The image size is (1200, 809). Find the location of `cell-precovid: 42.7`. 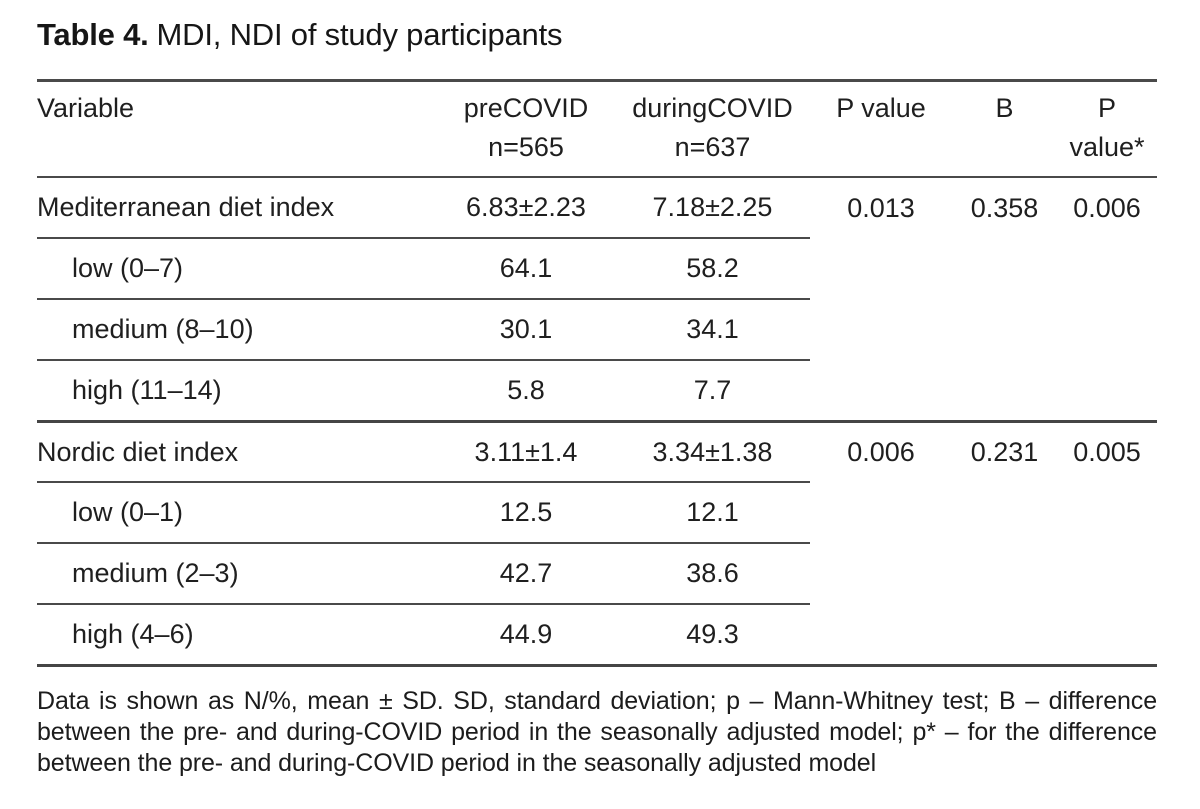

cell-precovid: 42.7 is located at coordinates (526, 574).